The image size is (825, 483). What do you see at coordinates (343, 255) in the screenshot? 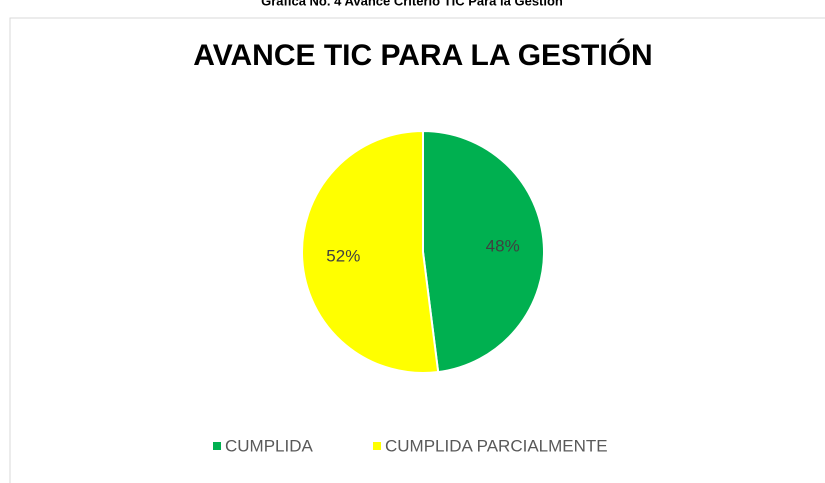
I see `data-label: 52%` at bounding box center [343, 255].